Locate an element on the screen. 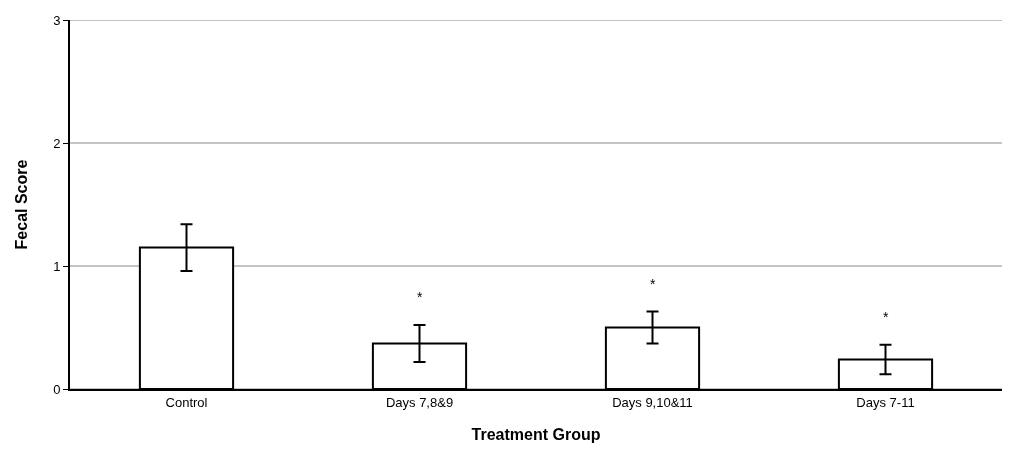 This screenshot has width=1022, height=474. x-tick-label: Days 9,10&11 is located at coordinates (652, 402).